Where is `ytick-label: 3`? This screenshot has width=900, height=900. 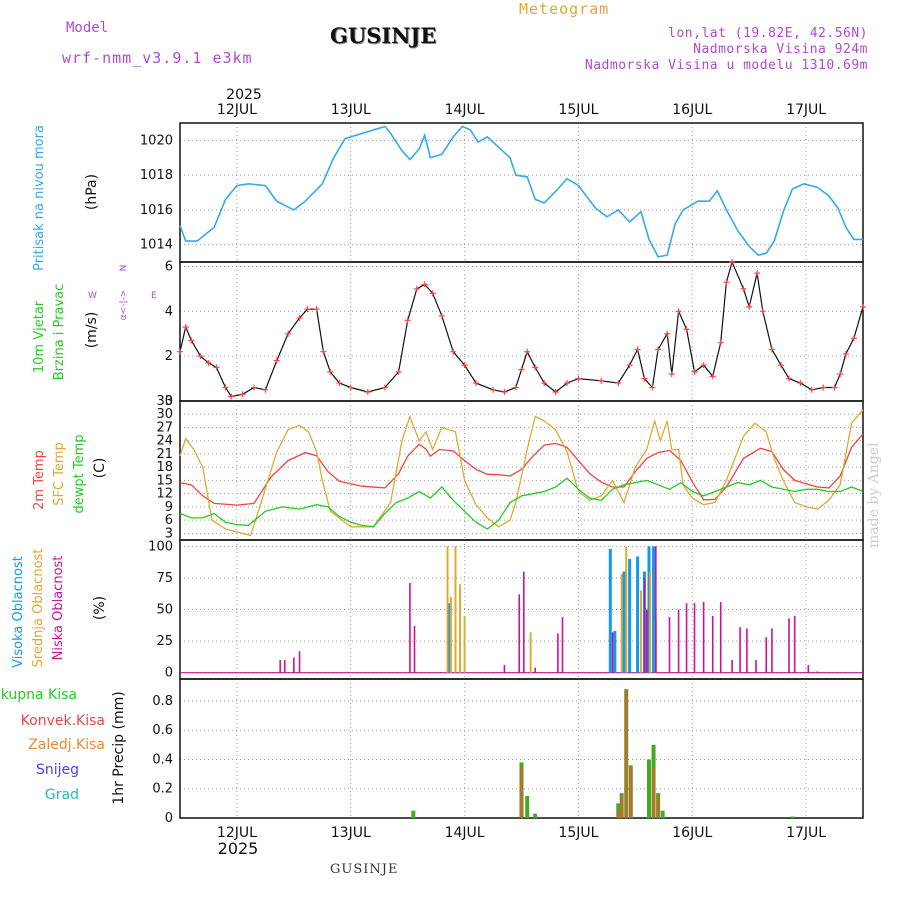 ytick-label: 3 is located at coordinates (169, 533).